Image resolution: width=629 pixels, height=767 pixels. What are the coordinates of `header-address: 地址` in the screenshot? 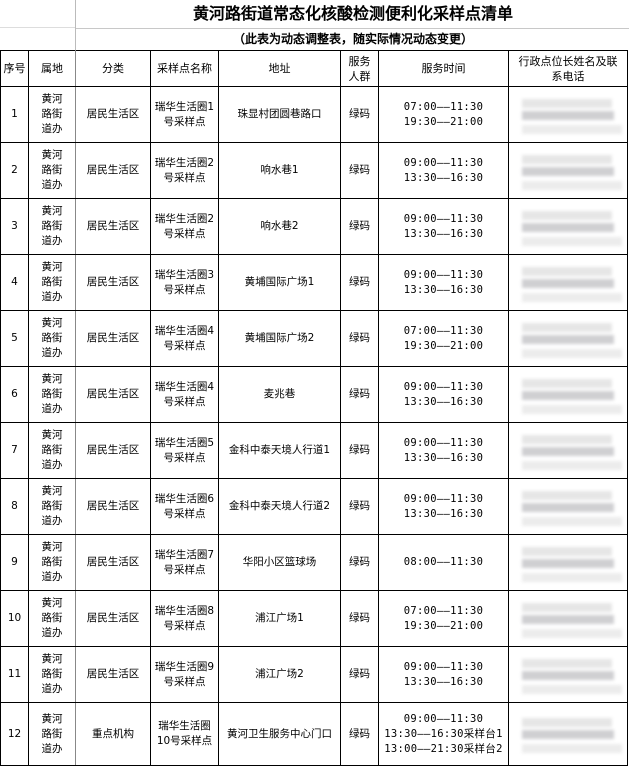 It's located at (279, 68).